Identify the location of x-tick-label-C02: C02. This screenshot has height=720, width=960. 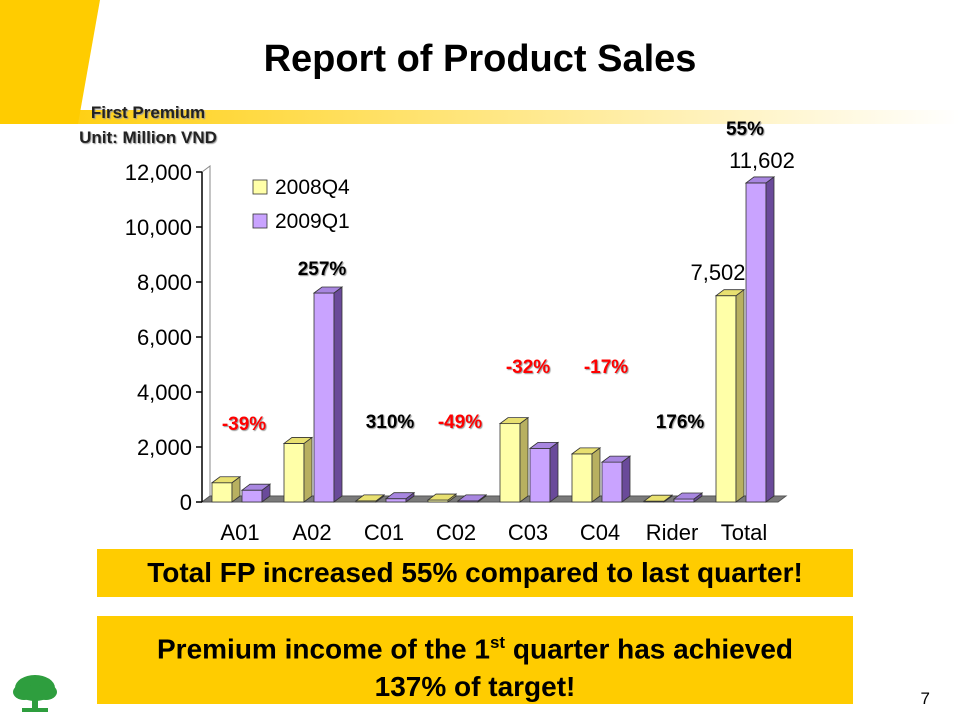
(456, 532).